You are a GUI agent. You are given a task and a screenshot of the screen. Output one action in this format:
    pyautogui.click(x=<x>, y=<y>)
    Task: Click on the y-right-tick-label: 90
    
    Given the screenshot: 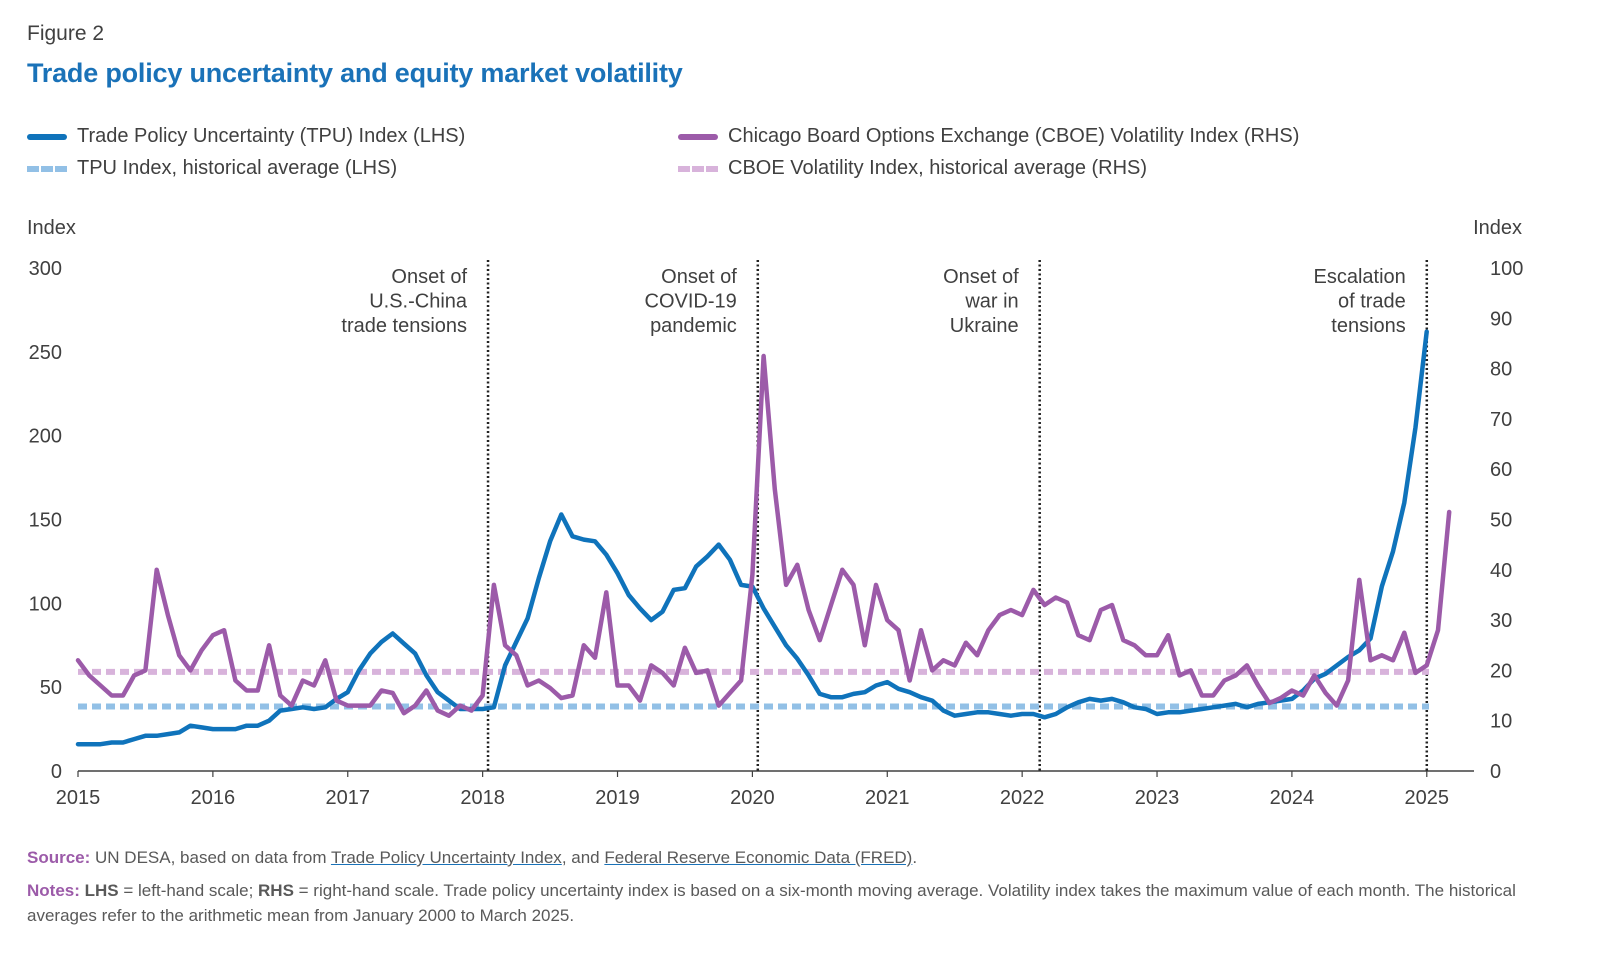 What is the action you would take?
    pyautogui.click(x=1501, y=319)
    